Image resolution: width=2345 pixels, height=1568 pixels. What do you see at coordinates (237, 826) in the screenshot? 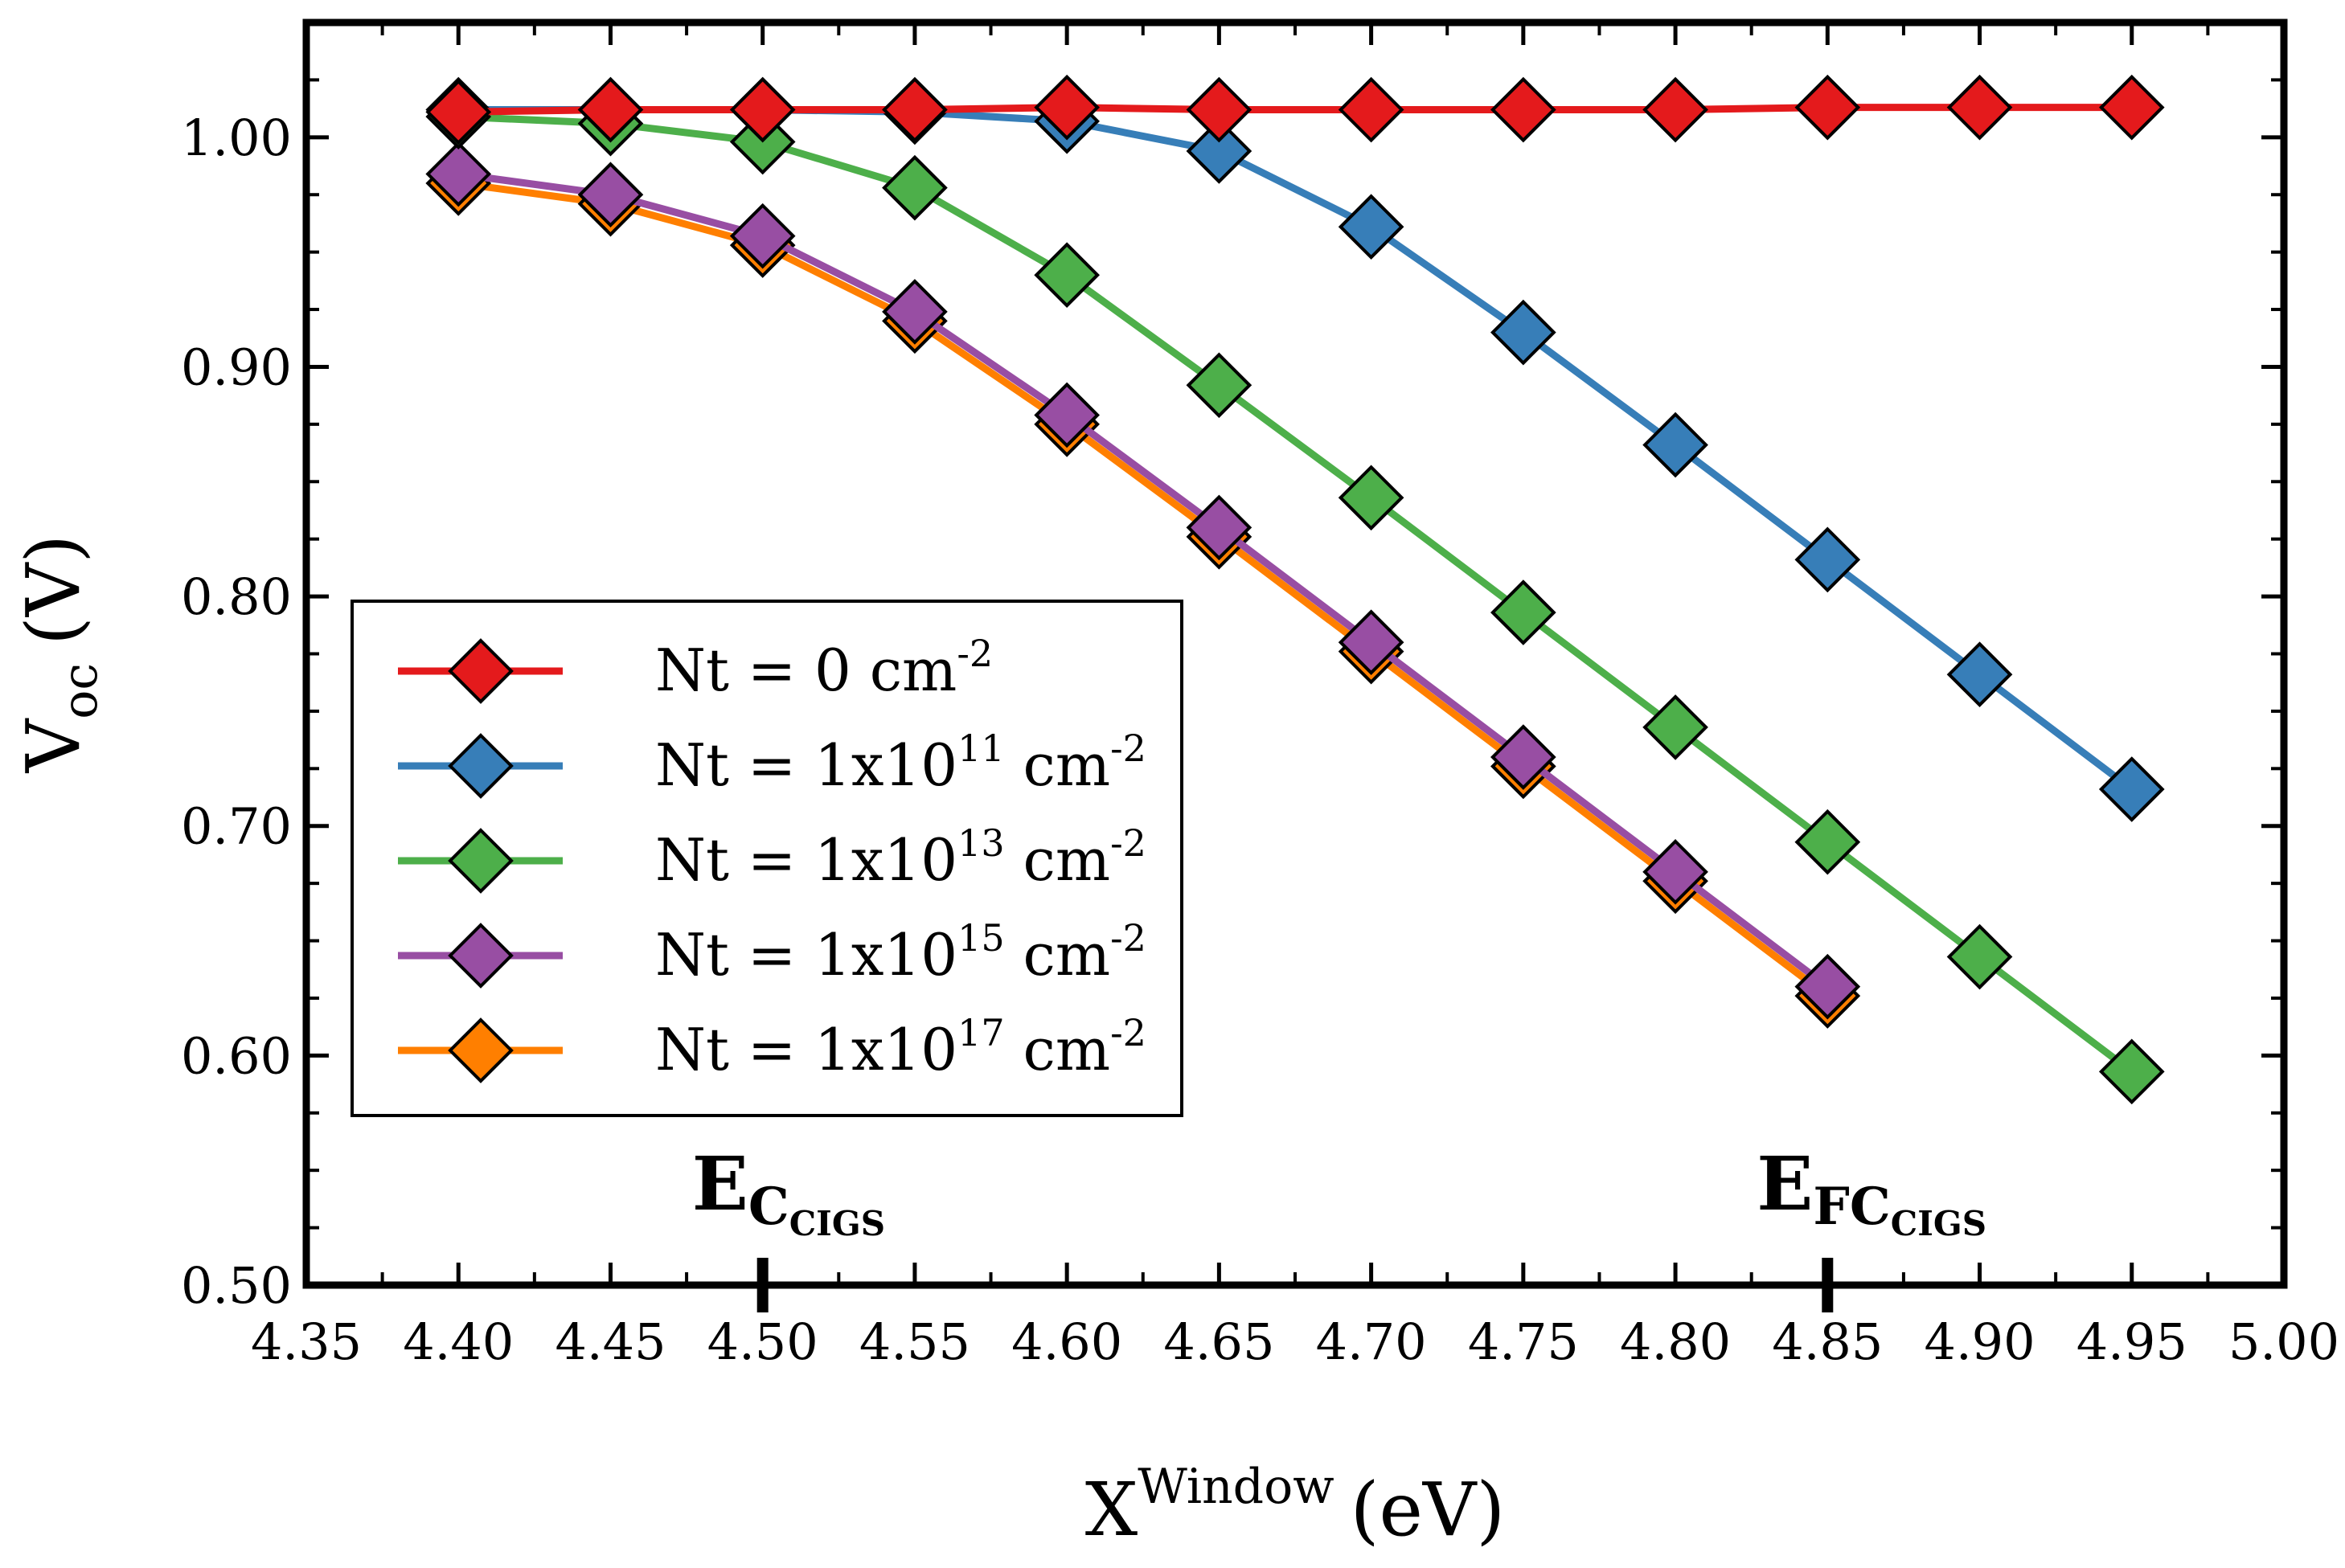
I see `y-tick-label: 0.70` at bounding box center [237, 826].